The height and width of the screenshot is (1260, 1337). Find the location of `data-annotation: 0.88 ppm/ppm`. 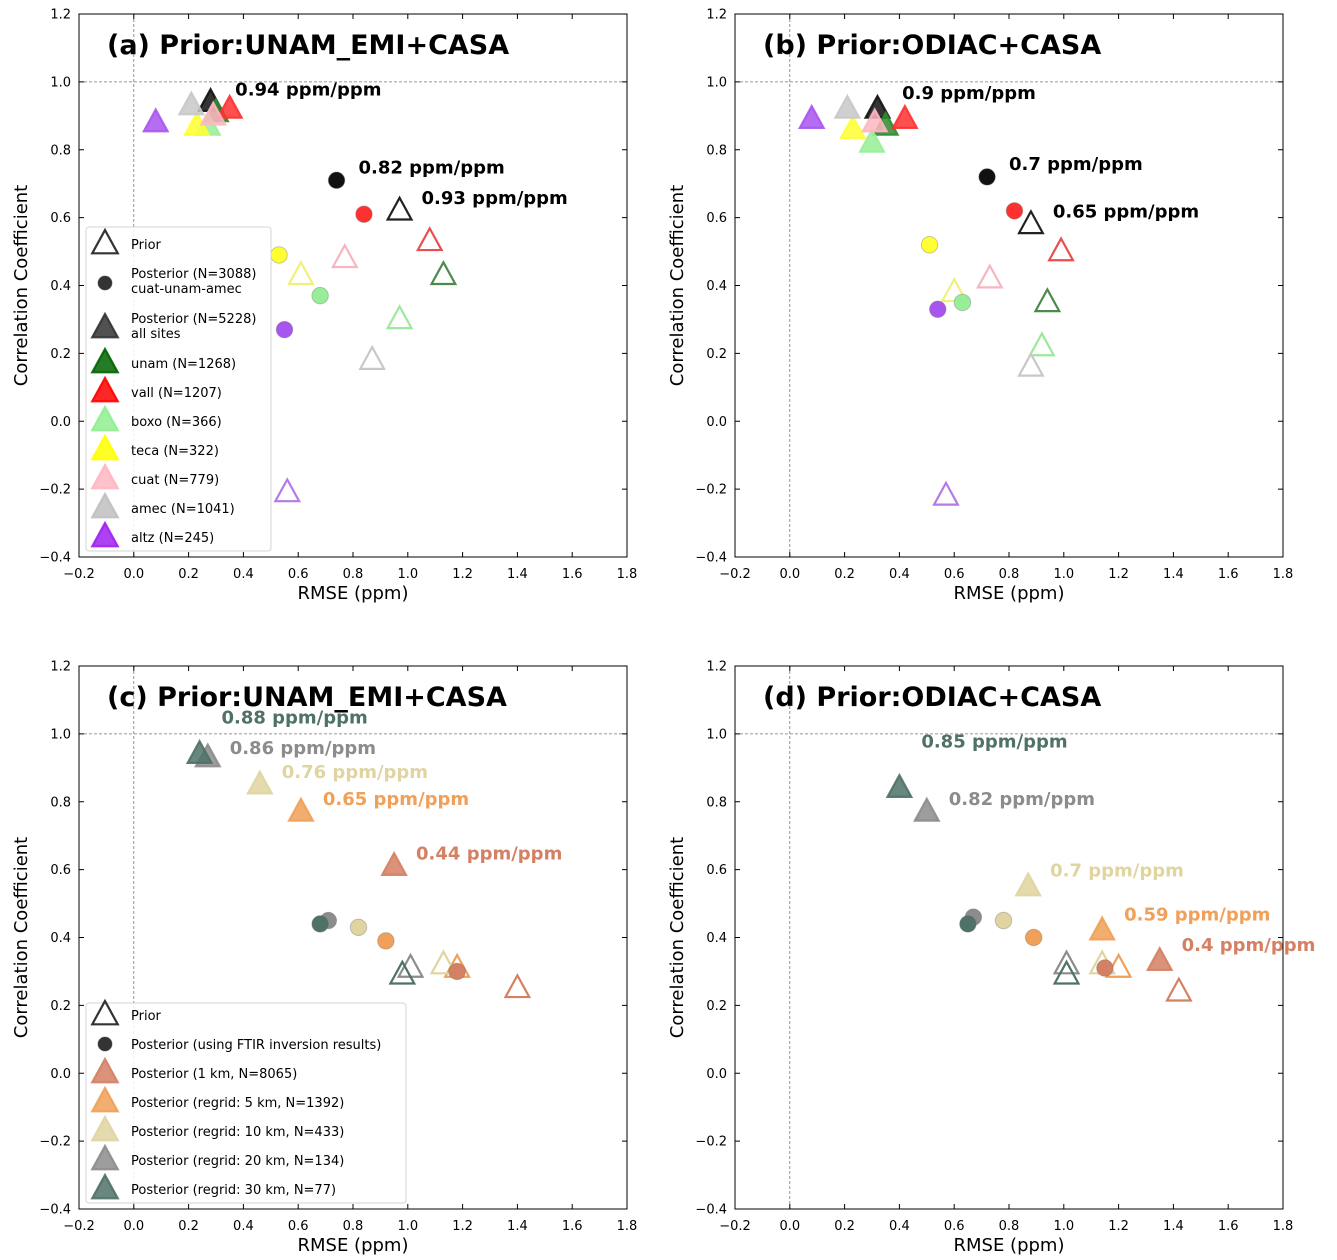

data-annotation: 0.88 ppm/ppm is located at coordinates (294, 718).